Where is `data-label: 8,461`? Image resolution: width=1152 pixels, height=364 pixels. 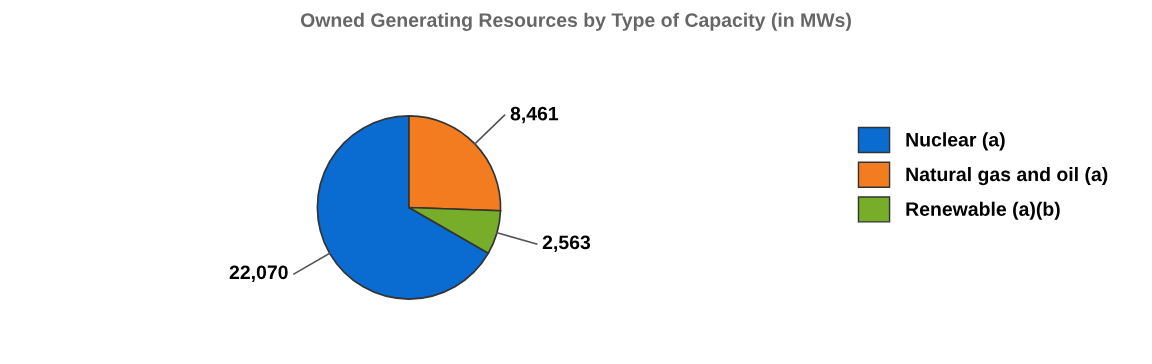
data-label: 8,461 is located at coordinates (534, 115).